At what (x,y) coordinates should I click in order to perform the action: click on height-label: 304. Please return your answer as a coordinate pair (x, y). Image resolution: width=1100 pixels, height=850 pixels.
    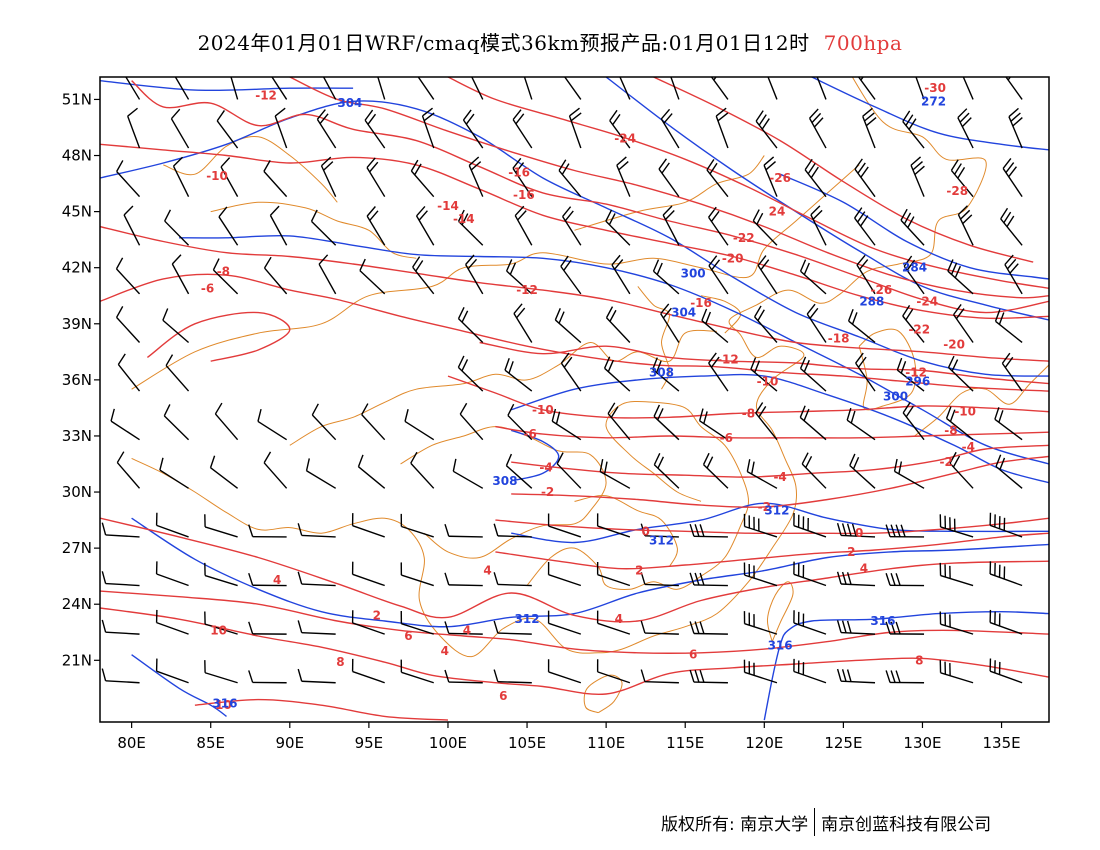
    Looking at the image, I should click on (683, 313).